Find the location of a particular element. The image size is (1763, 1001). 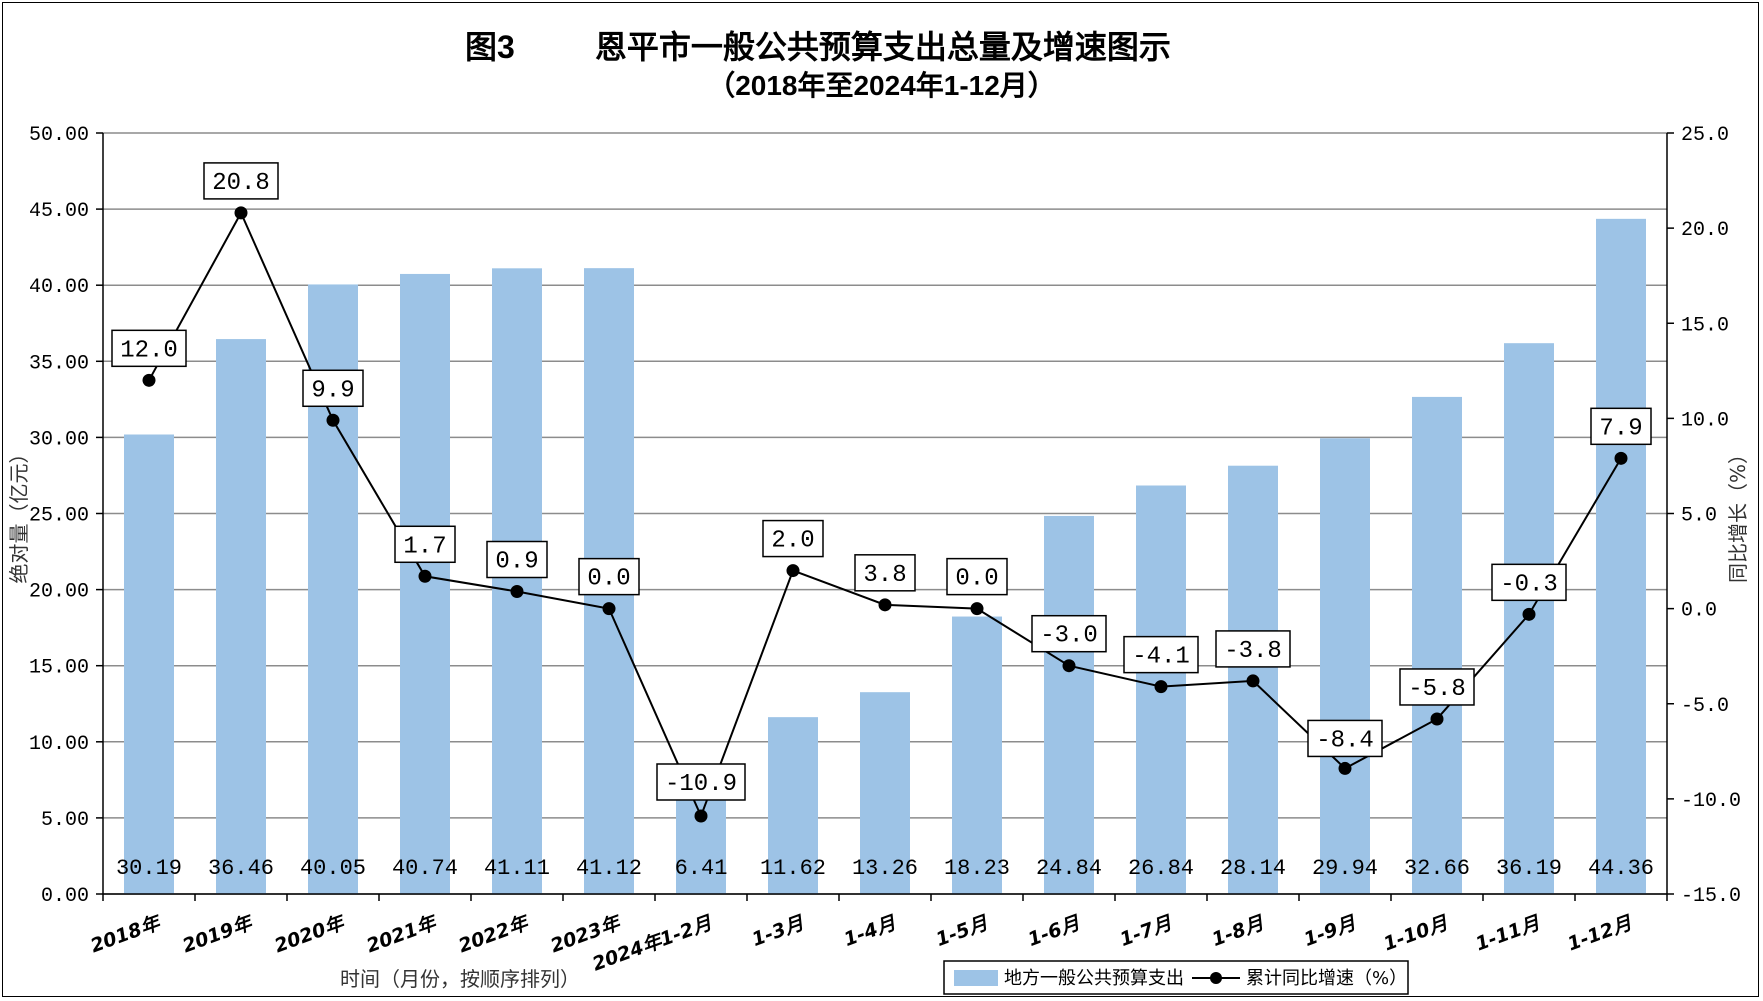

growth-label: -10.9 is located at coordinates (701, 784).